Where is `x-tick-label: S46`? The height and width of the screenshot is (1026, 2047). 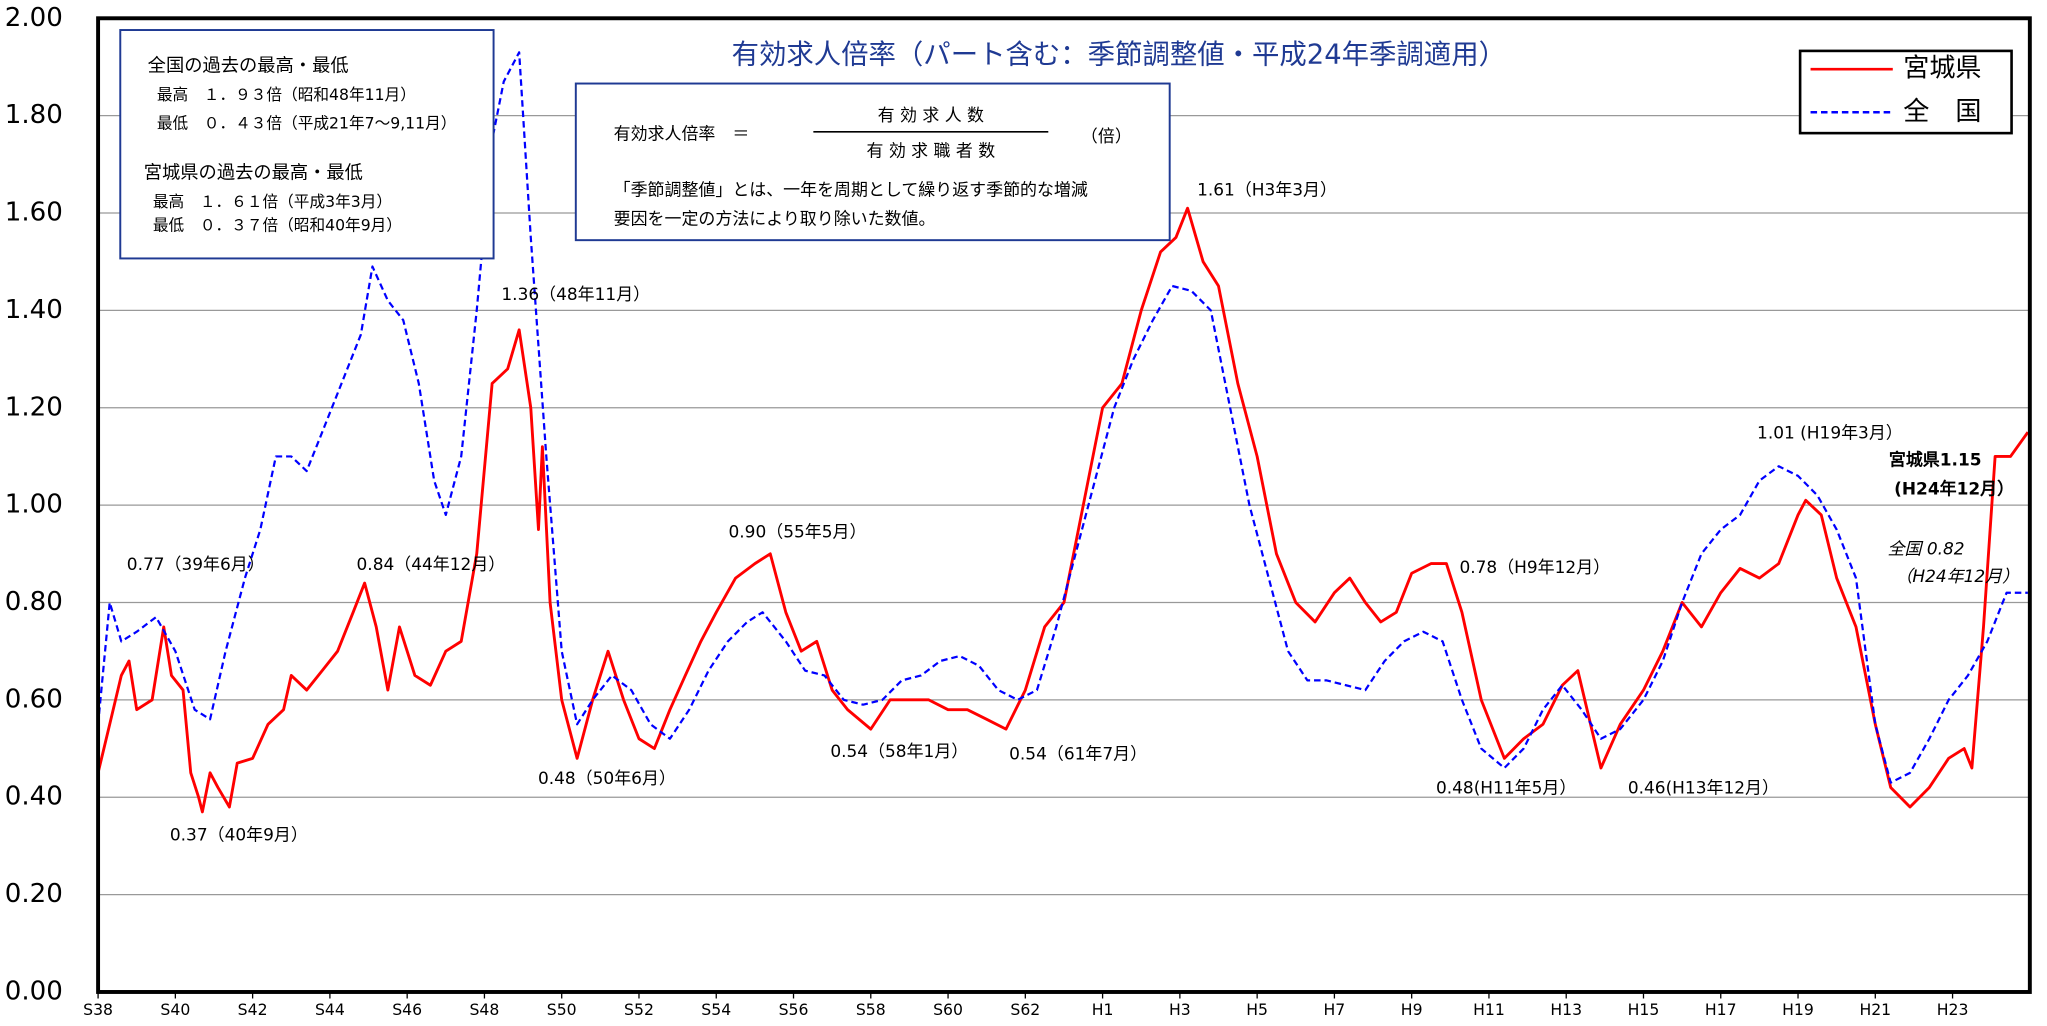
x-tick-label: S46 is located at coordinates (407, 1009).